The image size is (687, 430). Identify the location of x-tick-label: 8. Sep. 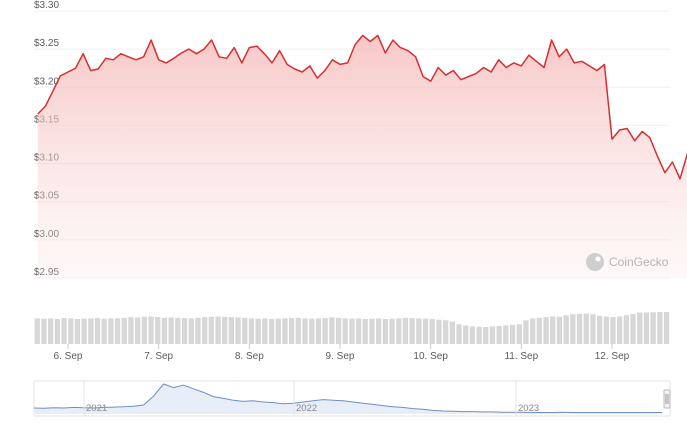
(249, 356).